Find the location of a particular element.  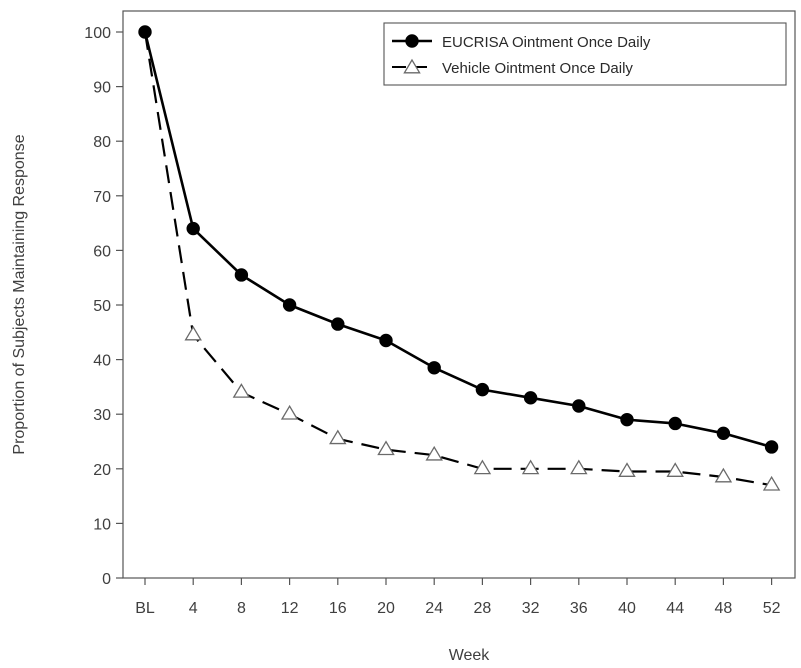

series-legend-0-point is located at coordinates (412, 41).